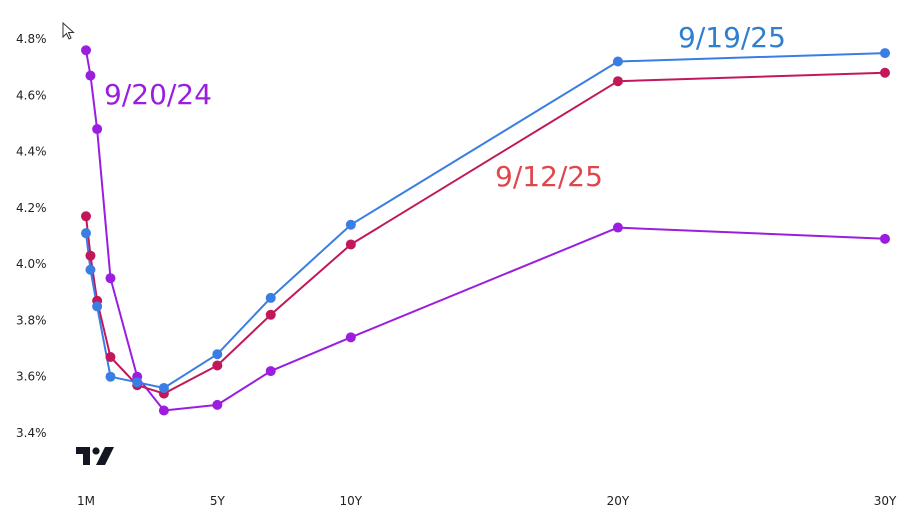 This screenshot has height=520, width=919. What do you see at coordinates (351, 501) in the screenshot?
I see `x-tick-label: 10Y` at bounding box center [351, 501].